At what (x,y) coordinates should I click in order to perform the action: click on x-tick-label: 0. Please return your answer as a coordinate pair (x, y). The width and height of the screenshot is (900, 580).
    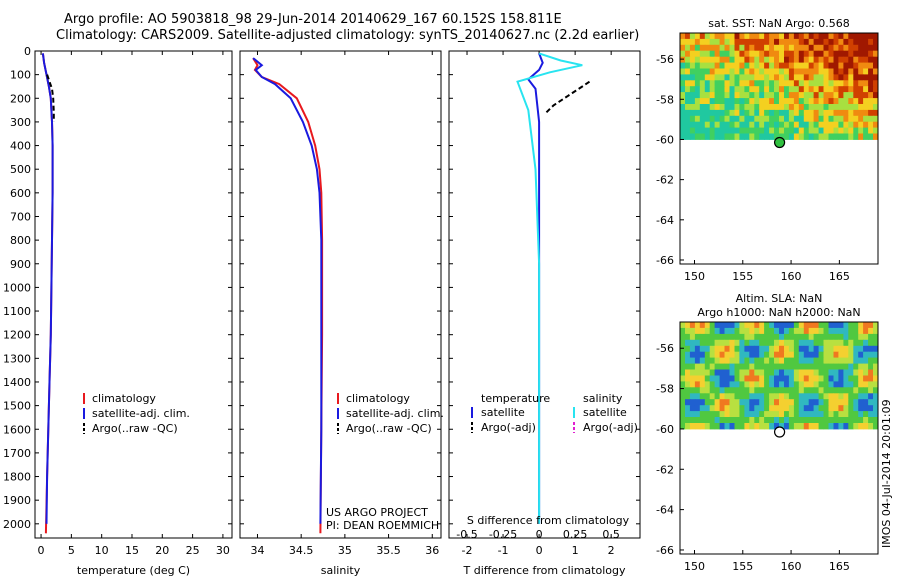
    Looking at the image, I should click on (539, 550).